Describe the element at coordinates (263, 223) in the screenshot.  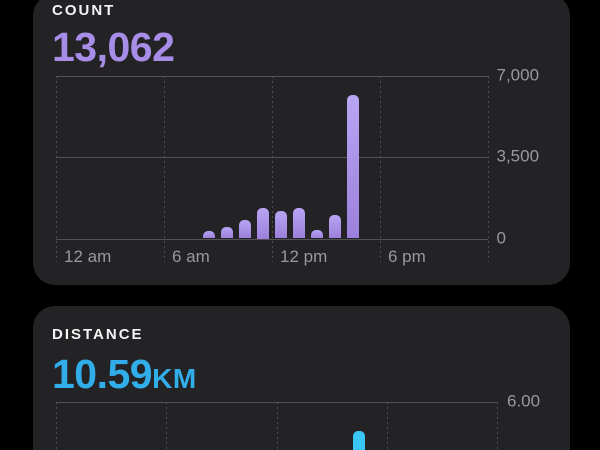
I see `bar-11am` at that location.